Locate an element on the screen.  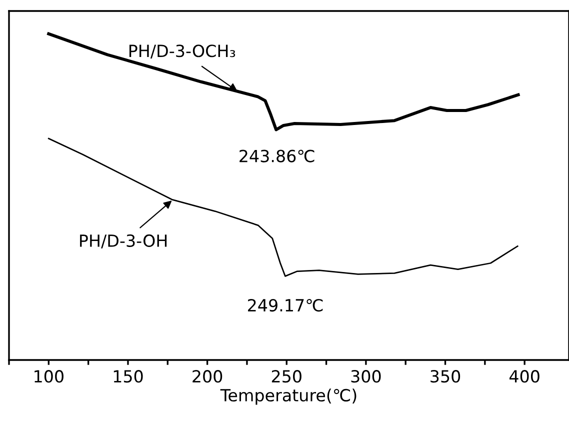
annotation: PH/D-3-OCH₃ is located at coordinates (182, 51).